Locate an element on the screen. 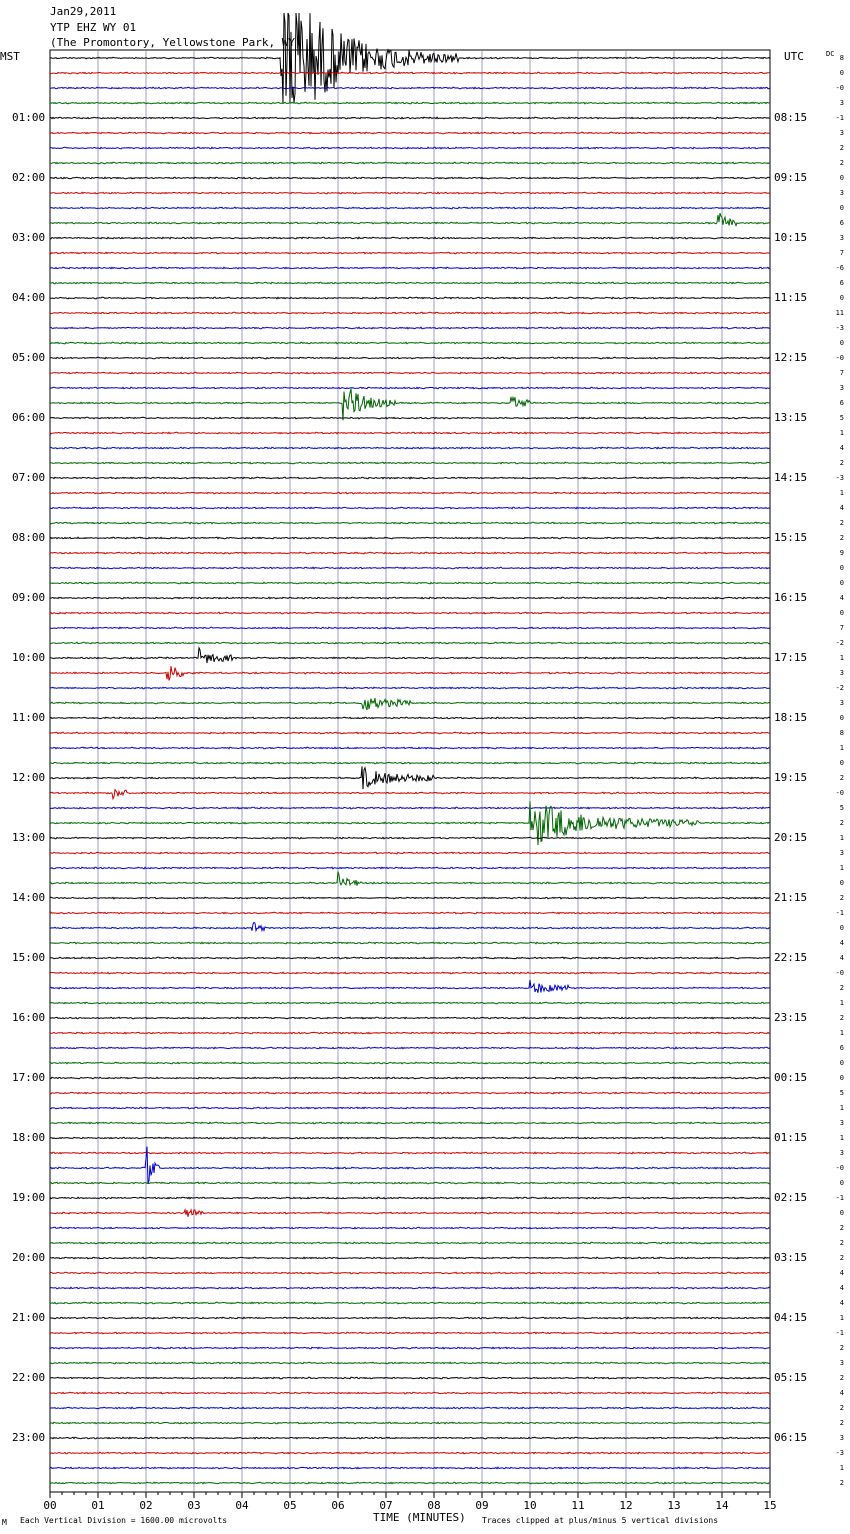 The height and width of the screenshot is (1534, 850). right-hour-label: 20:15 is located at coordinates (791, 837).